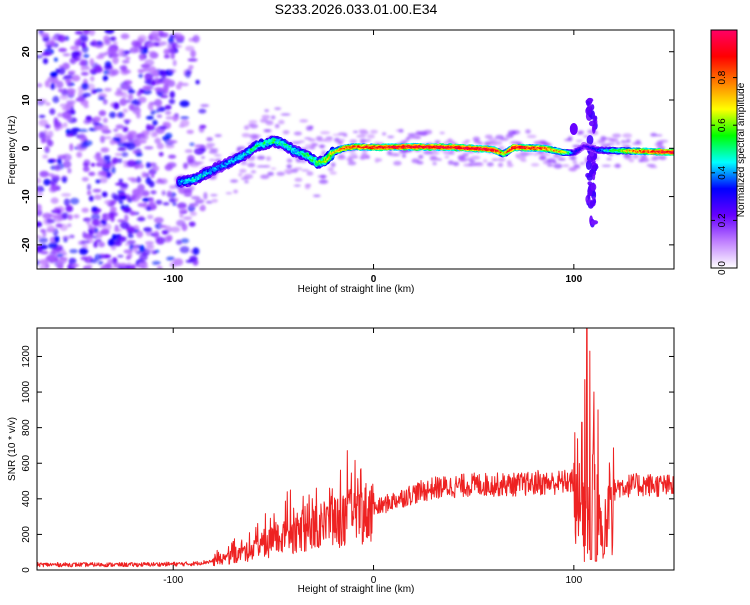 This screenshot has width=750, height=605. What do you see at coordinates (356, 9) in the screenshot?
I see `figure-title: S233.2026.033.01.00.E34` at bounding box center [356, 9].